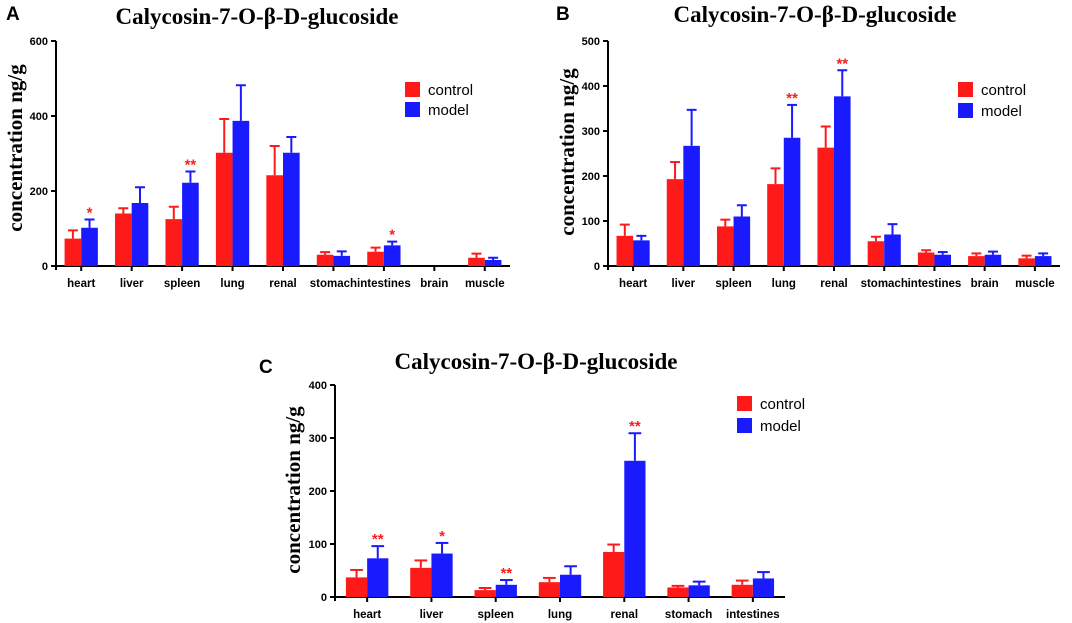 This screenshot has height=623, width=1072. I want to click on legend-swatch-control-a, so click(412, 89).